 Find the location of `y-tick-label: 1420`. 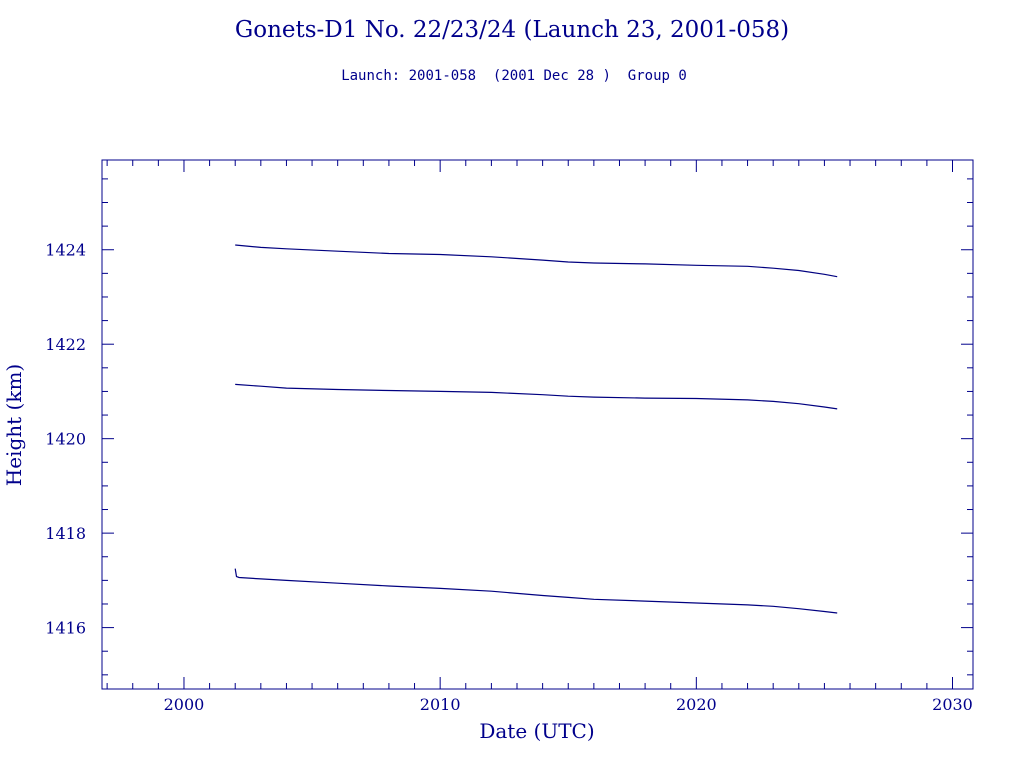

y-tick-label: 1420 is located at coordinates (65, 439).